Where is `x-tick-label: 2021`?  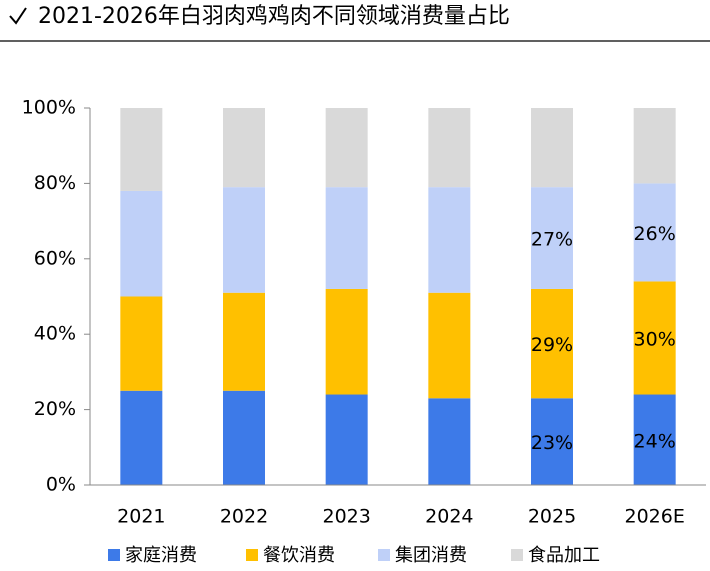
x-tick-label: 2021 is located at coordinates (141, 517).